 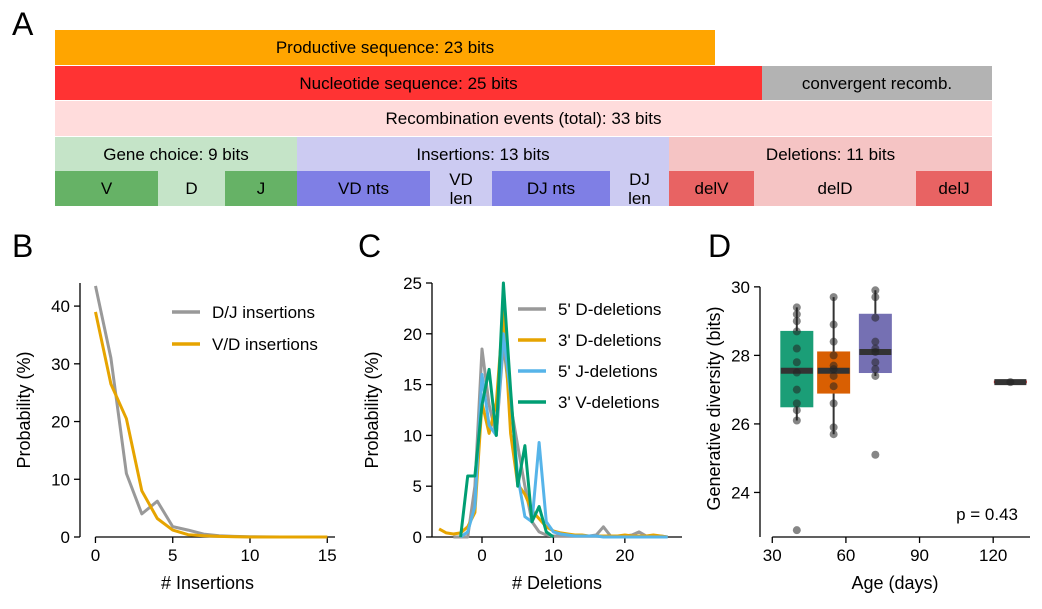 I want to click on panel-b-y-tick-label: 40, so click(x=60, y=306).